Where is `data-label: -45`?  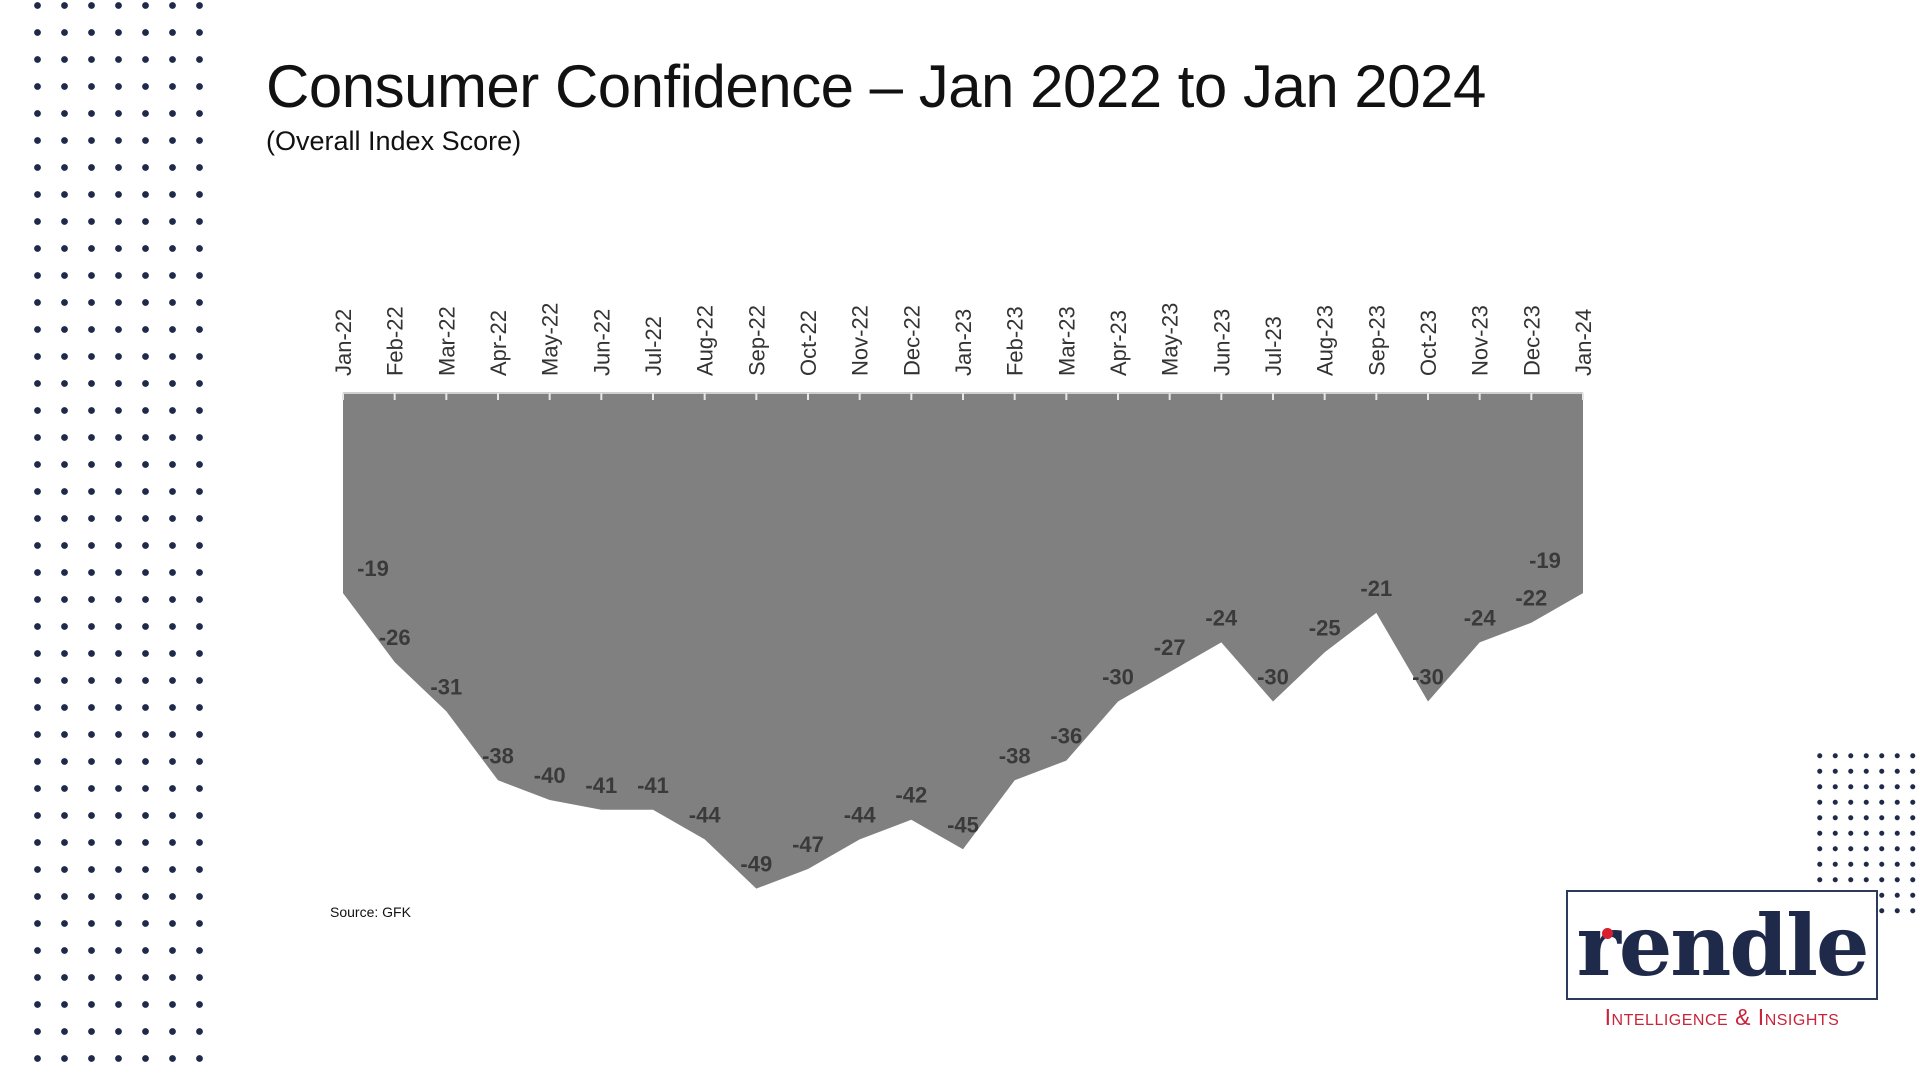
data-label: -45 is located at coordinates (963, 824).